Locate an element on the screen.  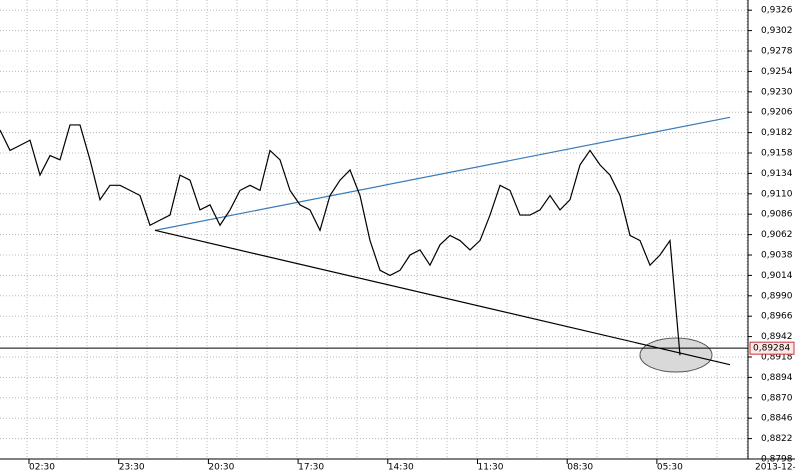
y-tick-label: 0,9014 is located at coordinates (777, 276).